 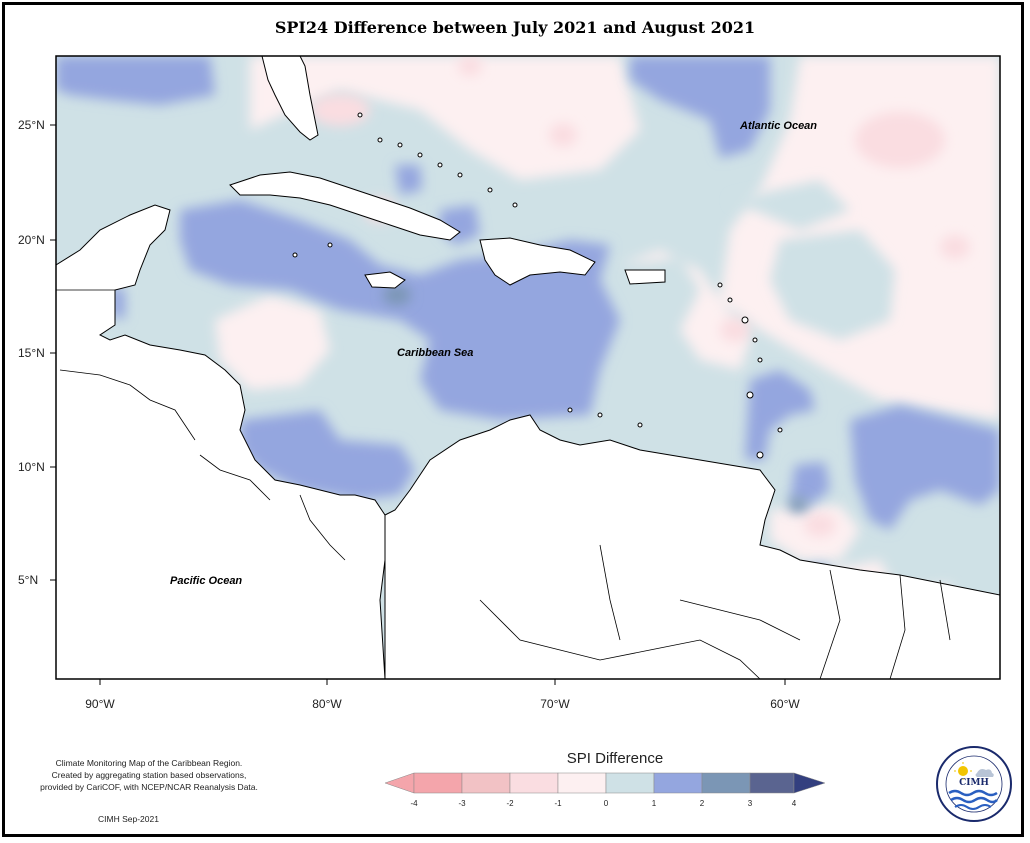 I want to click on legend-tick: -3, so click(x=462, y=803).